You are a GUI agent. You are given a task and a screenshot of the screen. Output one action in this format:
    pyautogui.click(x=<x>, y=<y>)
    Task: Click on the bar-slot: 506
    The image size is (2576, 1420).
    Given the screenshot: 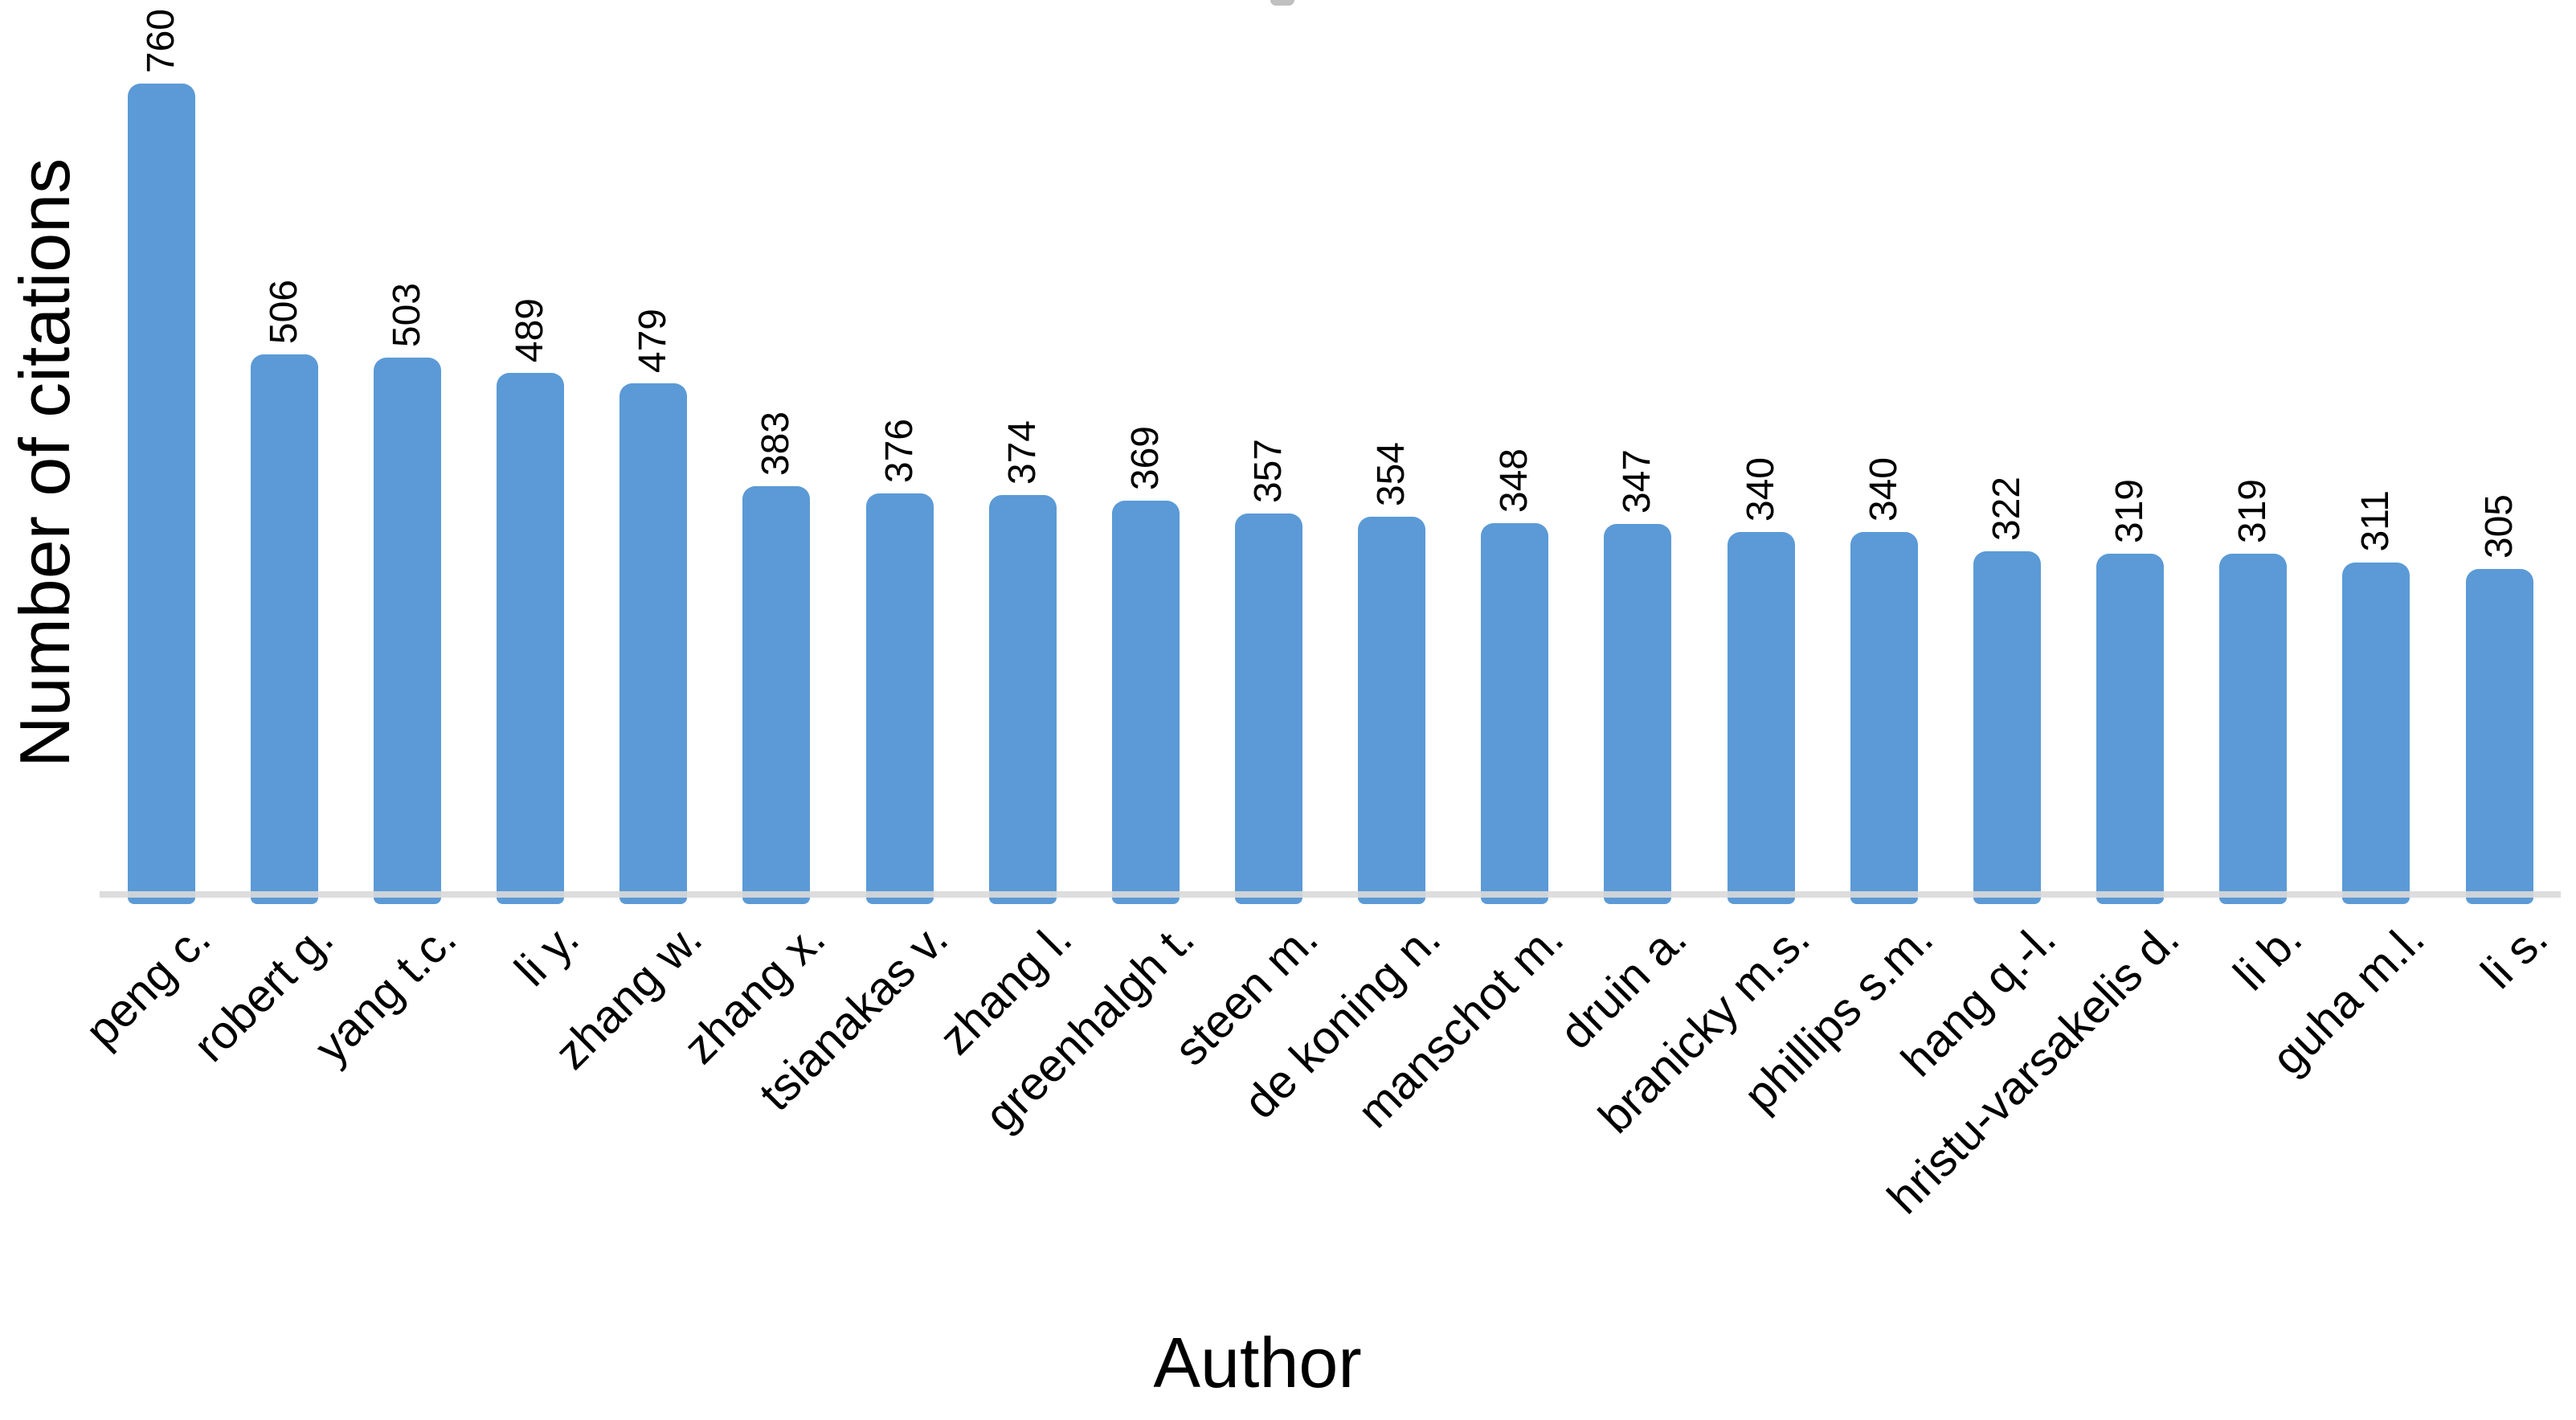 What is the action you would take?
    pyautogui.click(x=284, y=452)
    